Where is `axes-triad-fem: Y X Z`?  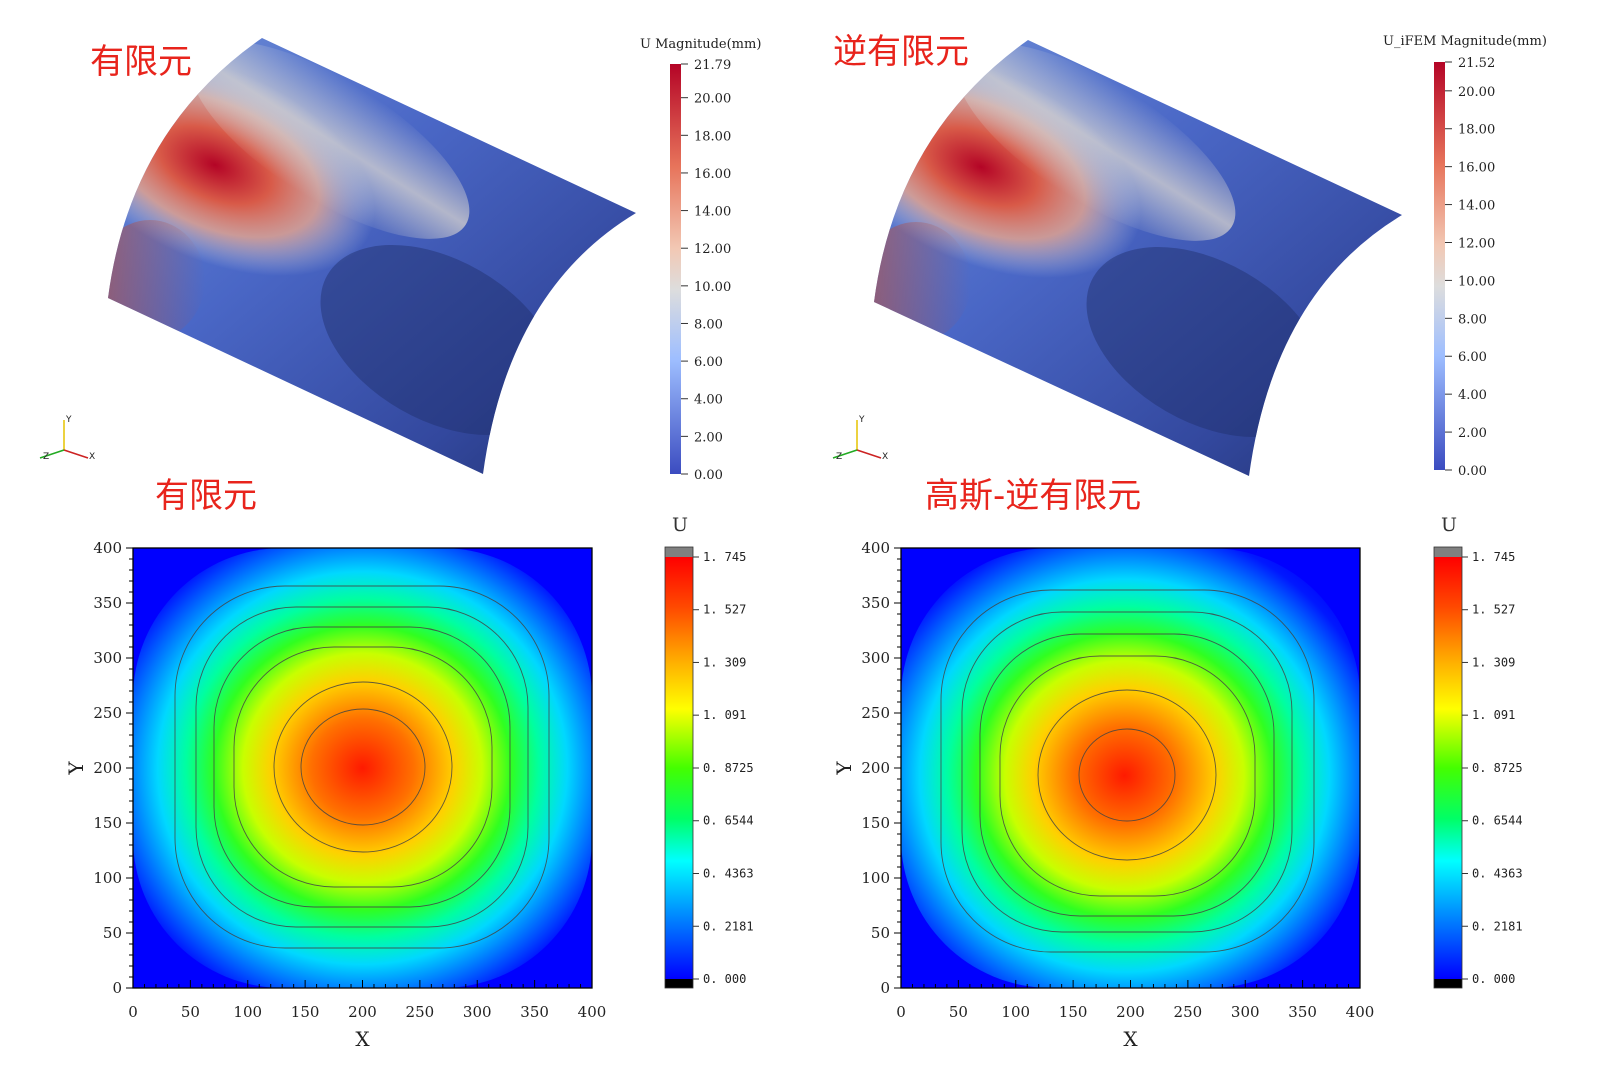
axes-triad-fem: Y X Z is located at coordinates (67, 438).